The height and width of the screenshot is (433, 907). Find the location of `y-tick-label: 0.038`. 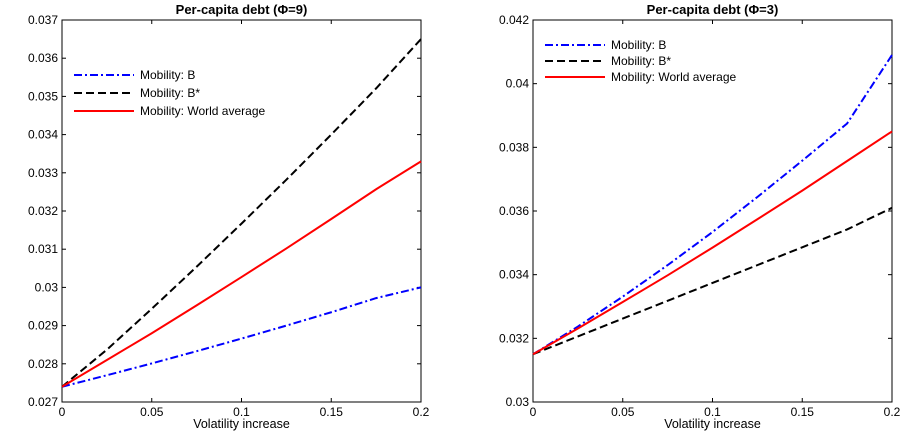

y-tick-label: 0.038 is located at coordinates (514, 147).